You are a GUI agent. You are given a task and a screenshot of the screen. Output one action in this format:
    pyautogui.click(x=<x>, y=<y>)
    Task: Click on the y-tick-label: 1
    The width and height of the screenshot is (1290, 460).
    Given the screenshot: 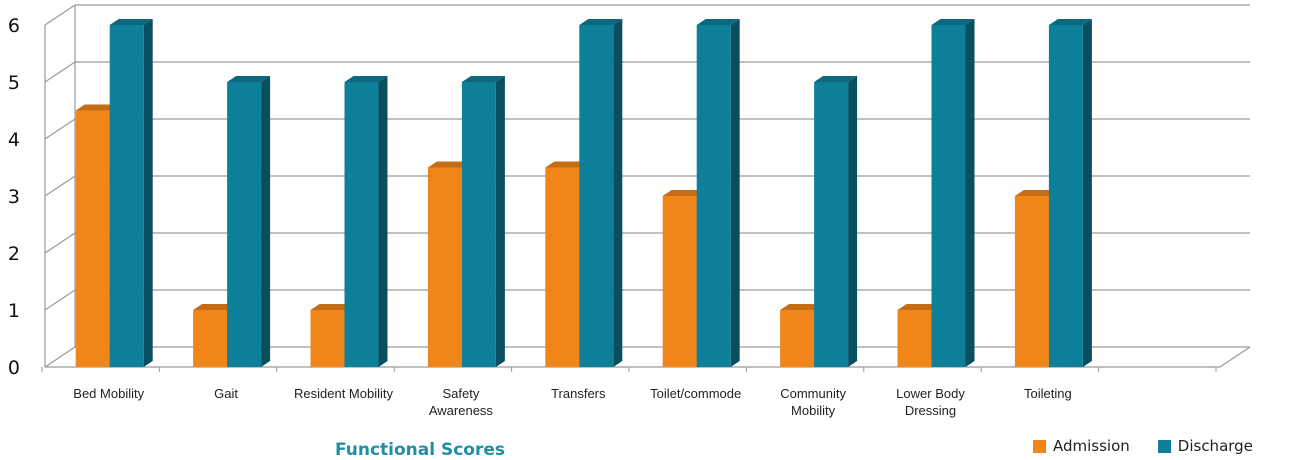 What is the action you would take?
    pyautogui.click(x=14, y=311)
    